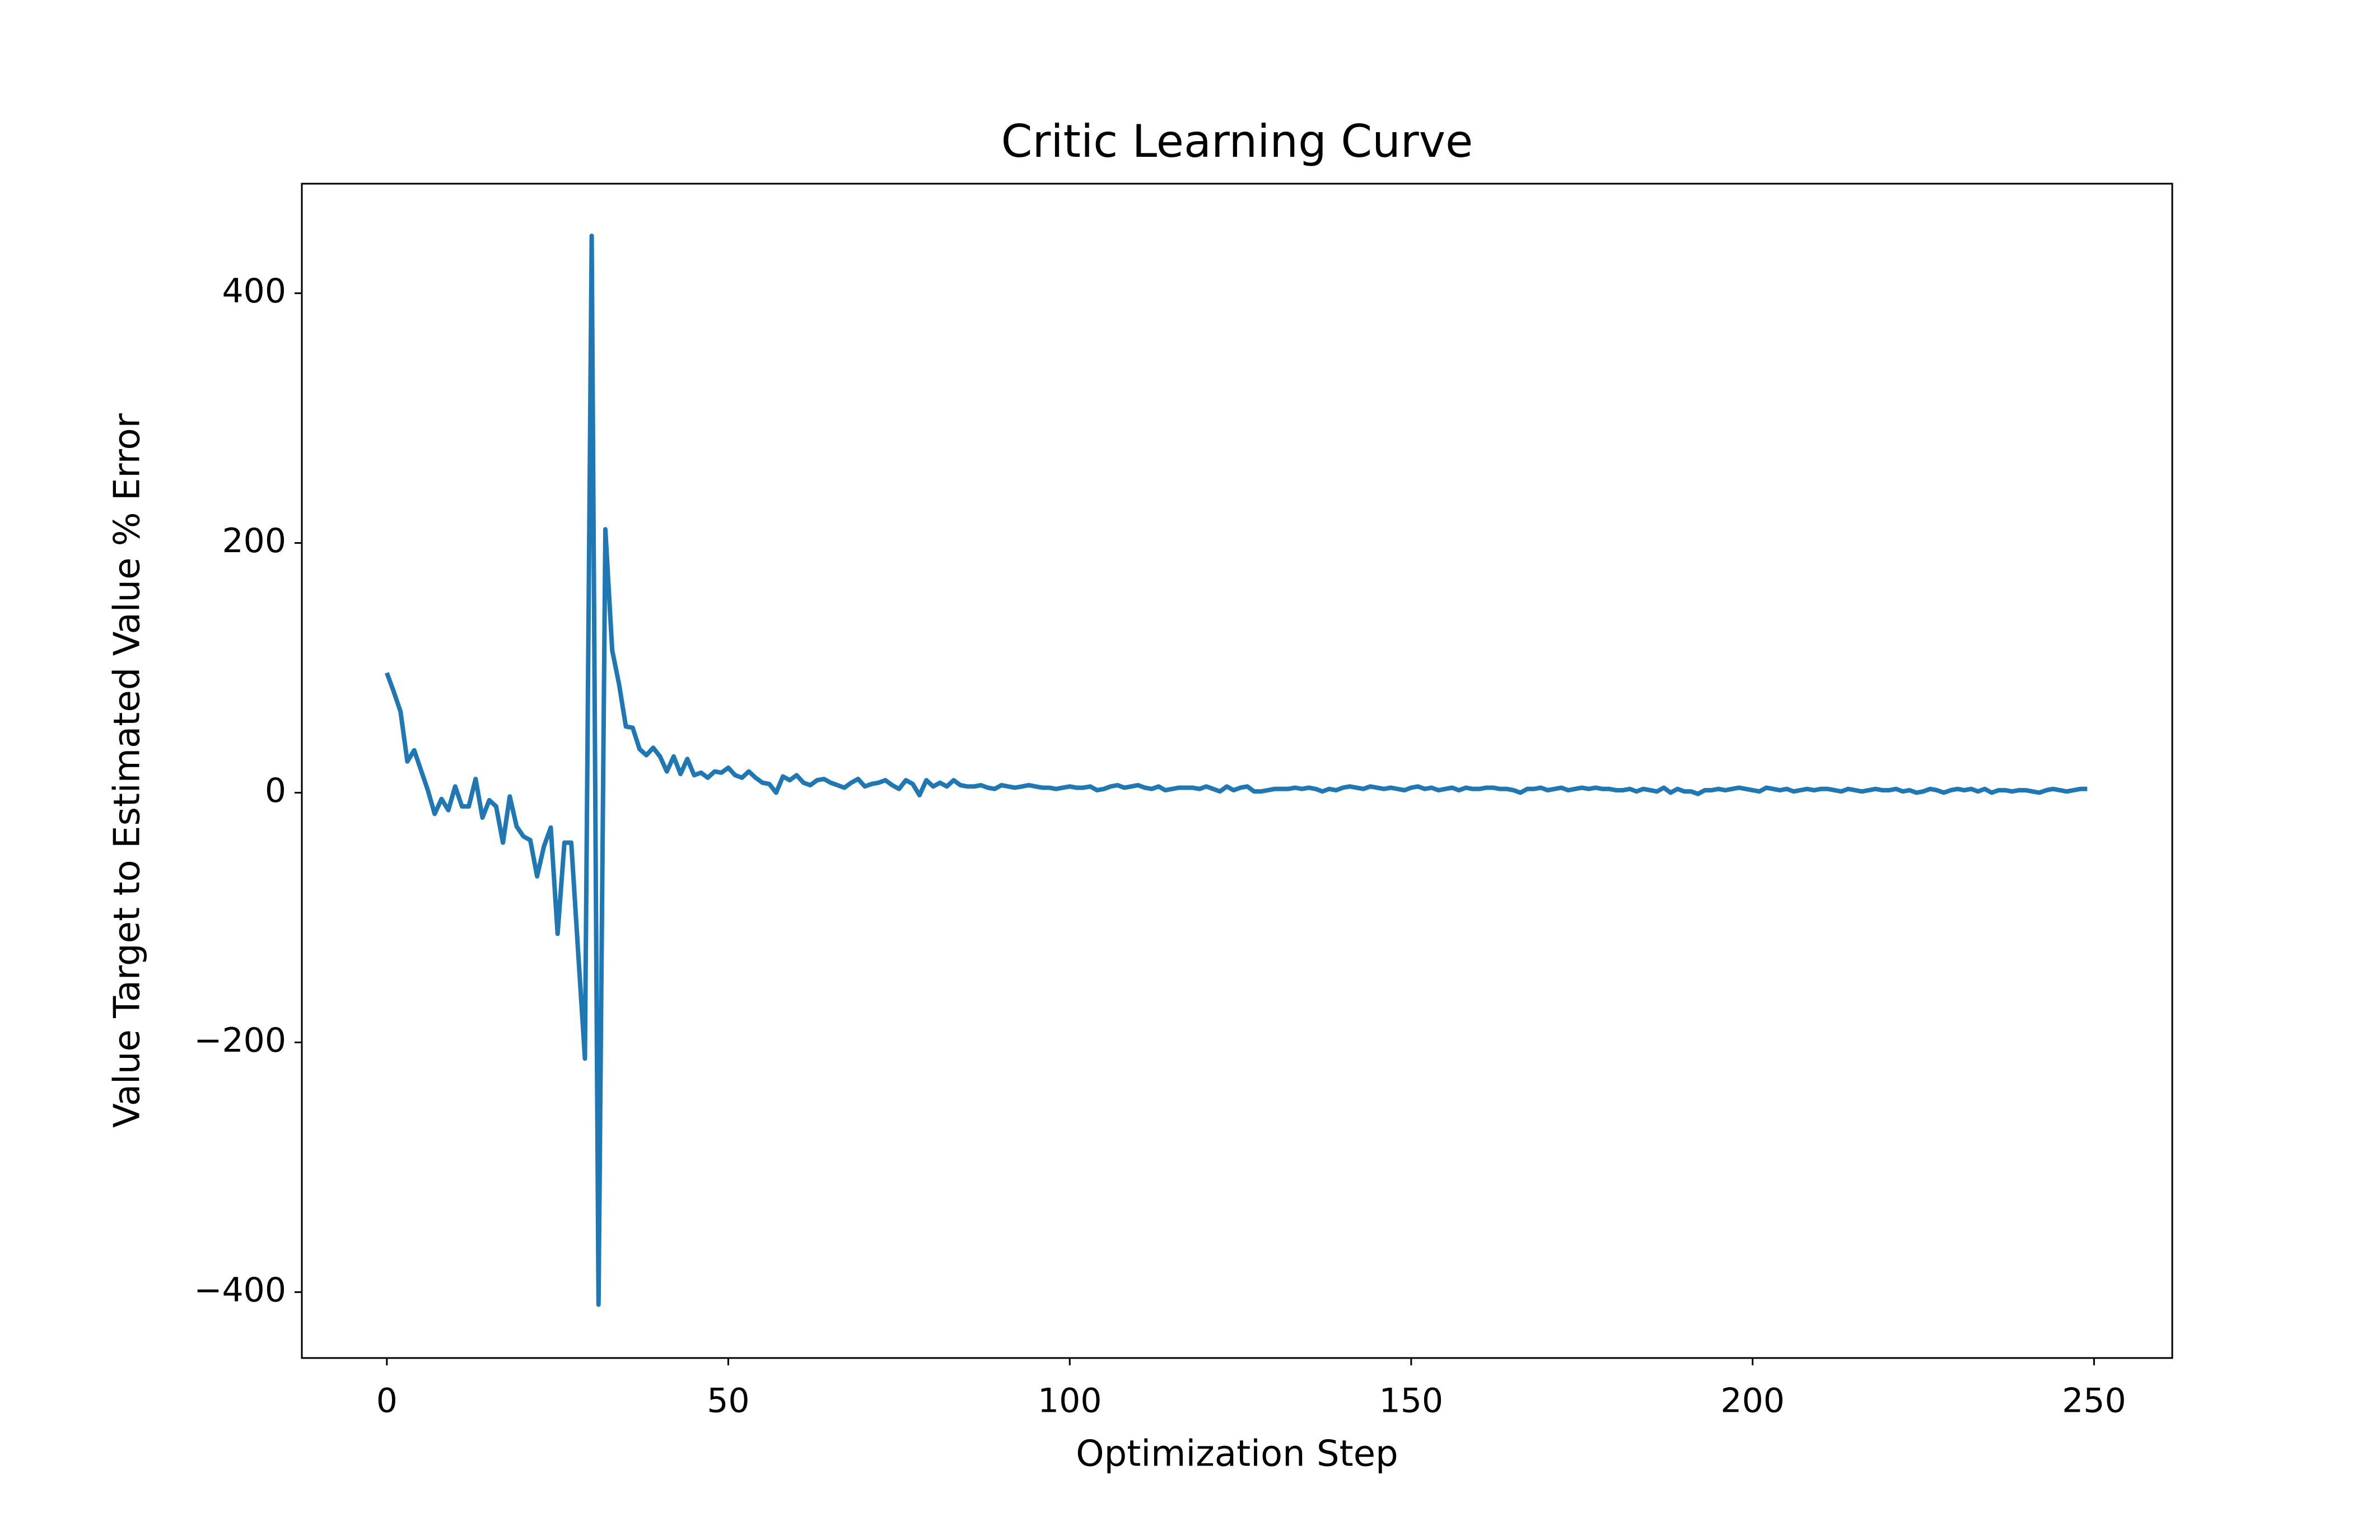 The image size is (2380, 1540). Describe the element at coordinates (1411, 1402) in the screenshot. I see `x-tick-label: 150` at that location.